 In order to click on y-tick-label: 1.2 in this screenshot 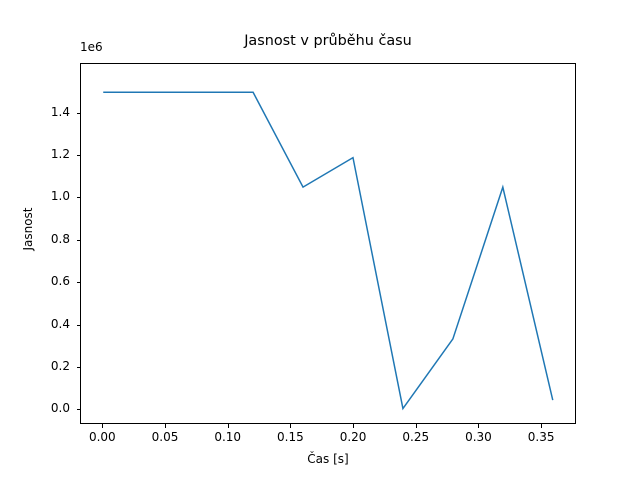, I will do `click(60, 154)`.